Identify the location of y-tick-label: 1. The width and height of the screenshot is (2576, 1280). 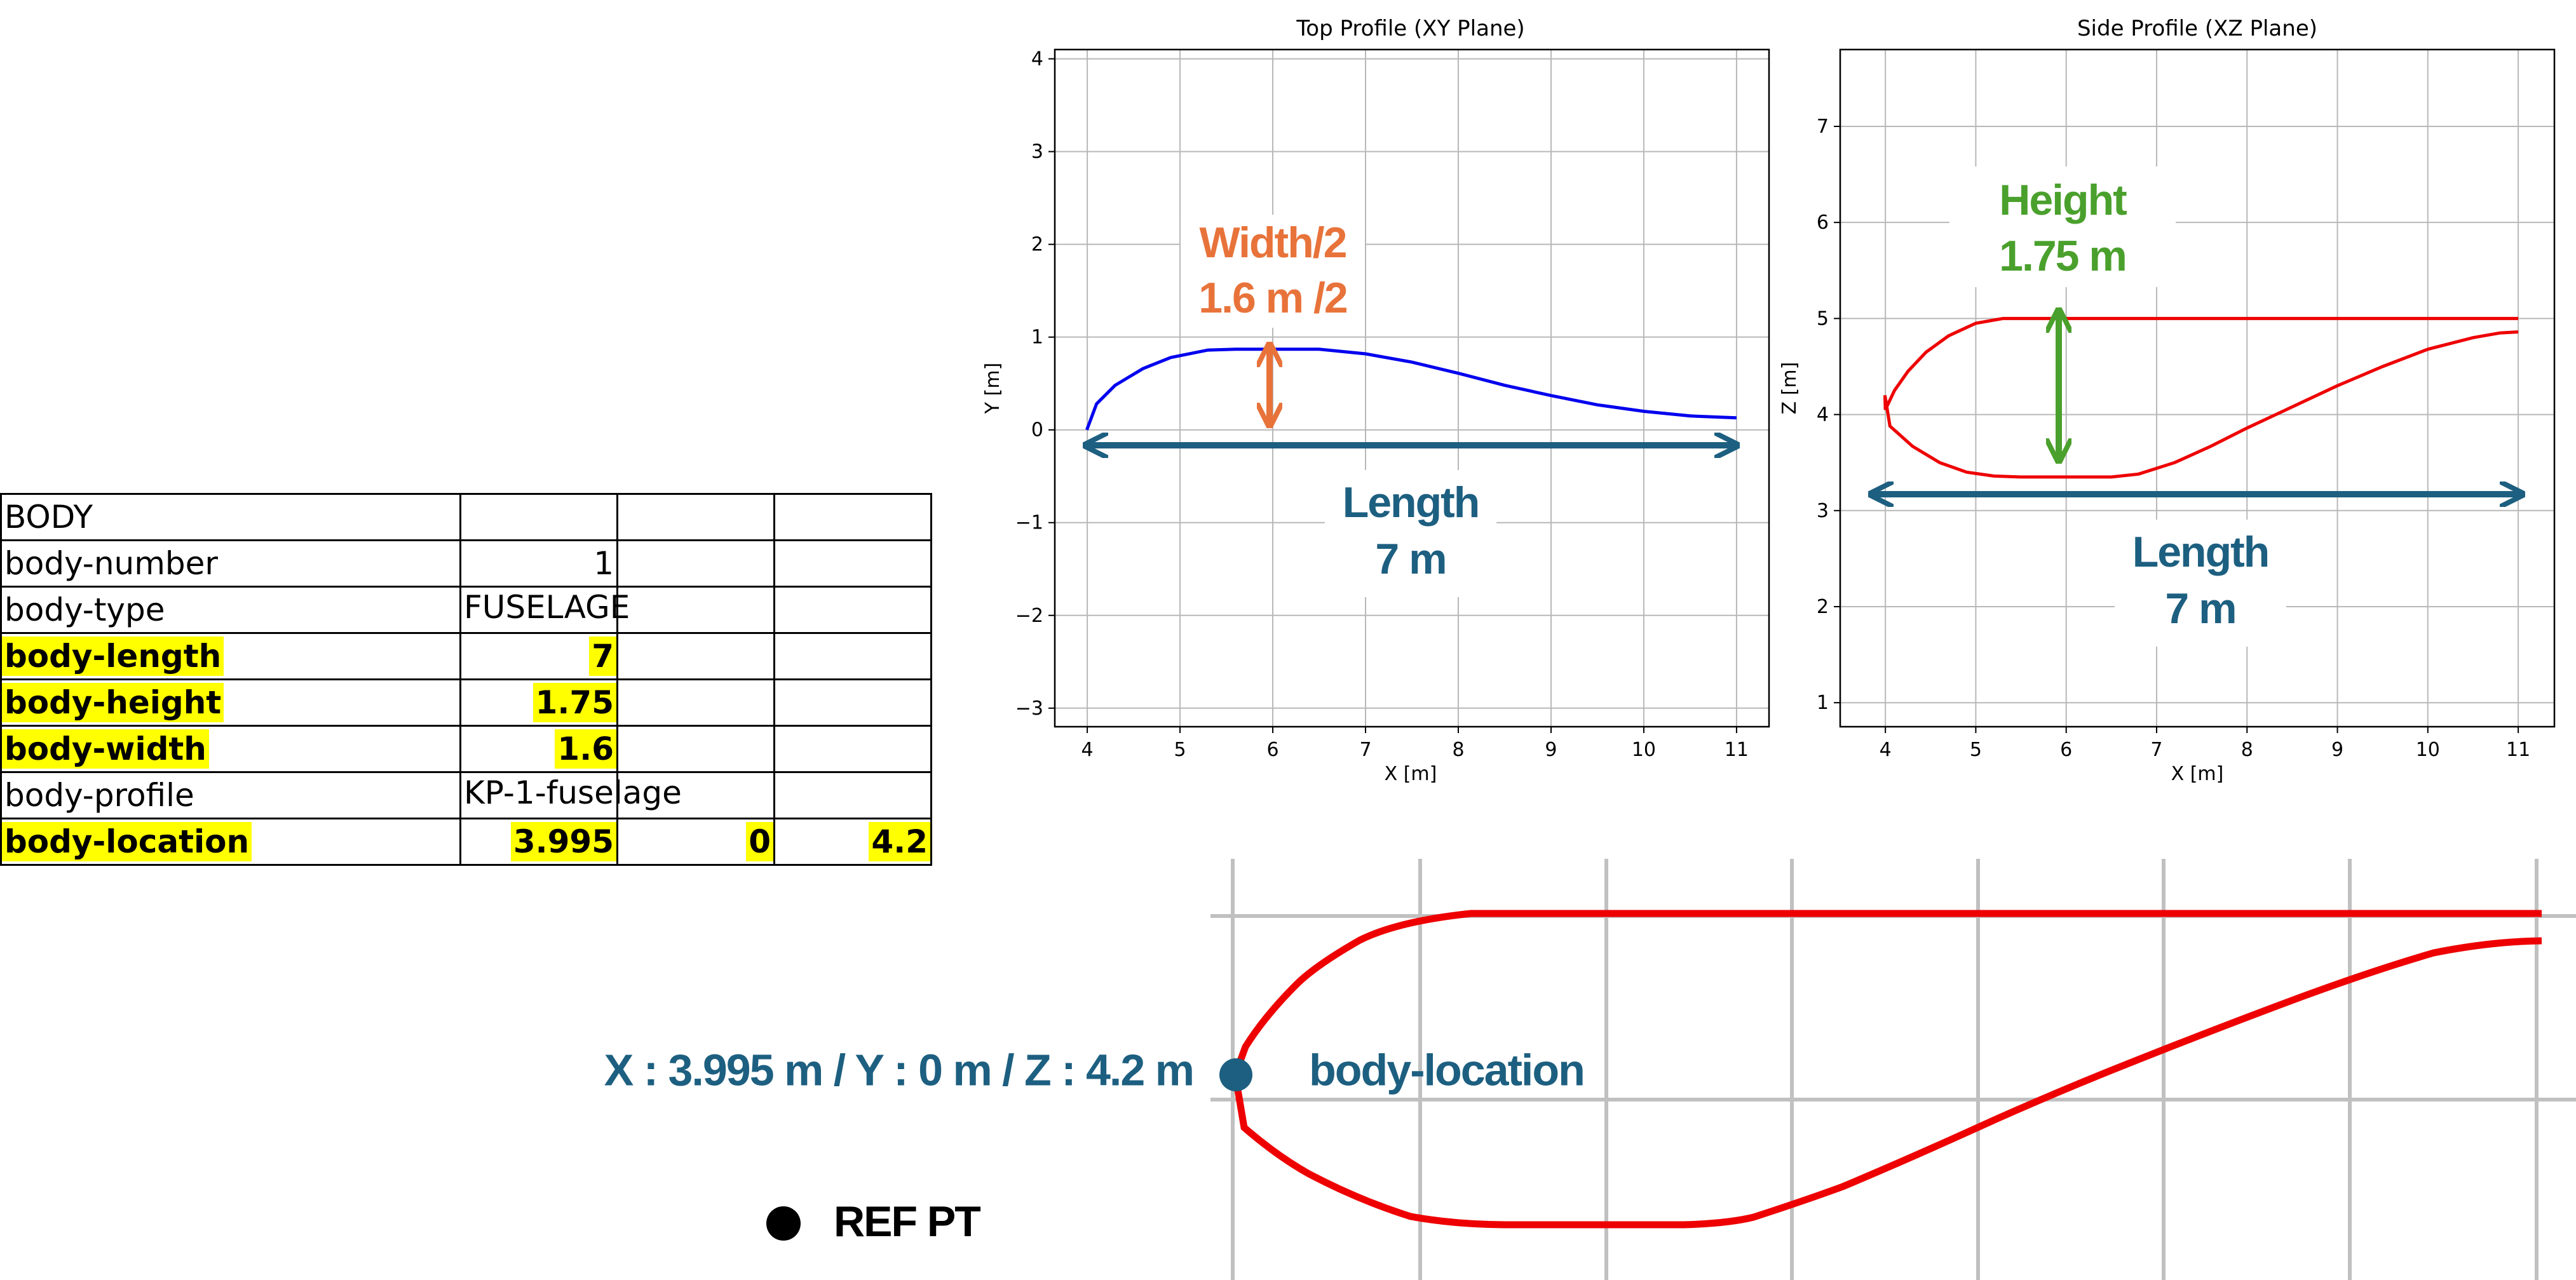
(1037, 338).